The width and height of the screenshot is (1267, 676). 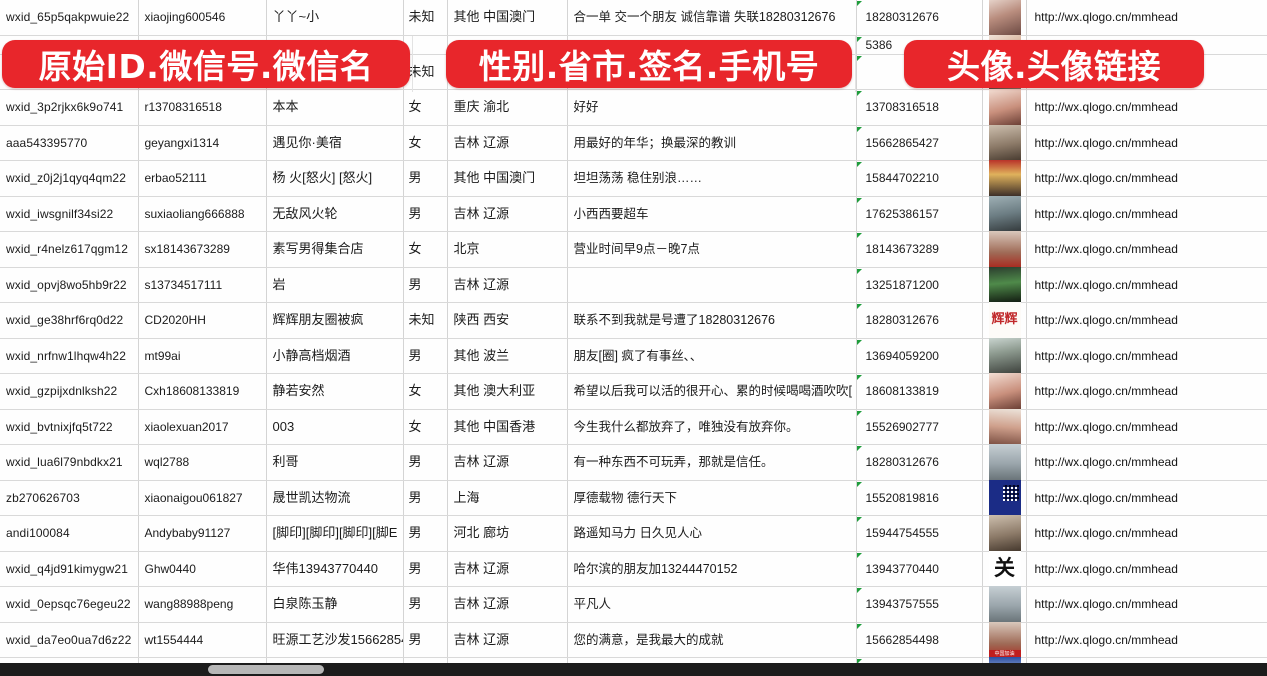 What do you see at coordinates (335, 533) in the screenshot?
I see `cell-nickname: [脚印][脚印][脚印][脚E` at bounding box center [335, 533].